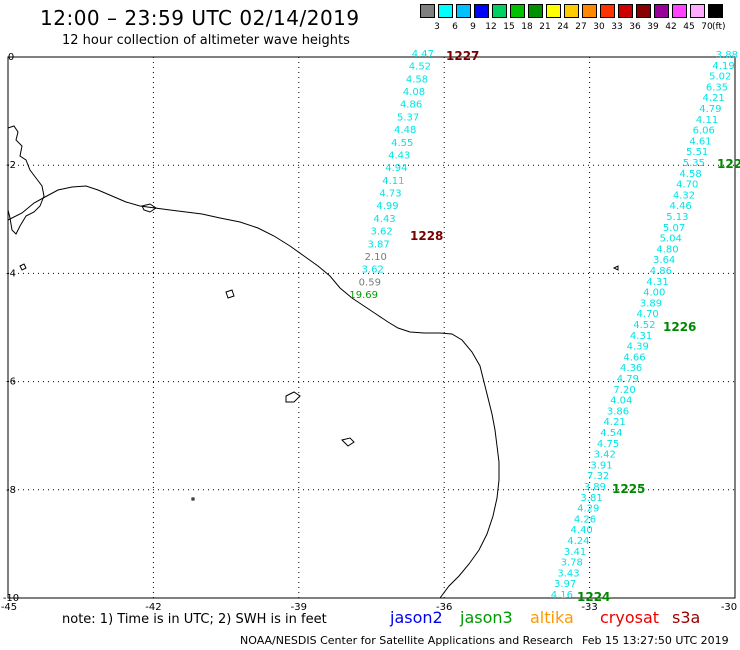 Image resolution: width=740 pixels, height=650 pixels. What do you see at coordinates (370, 282) in the screenshot?
I see `wave-height-value: 0.59` at bounding box center [370, 282].